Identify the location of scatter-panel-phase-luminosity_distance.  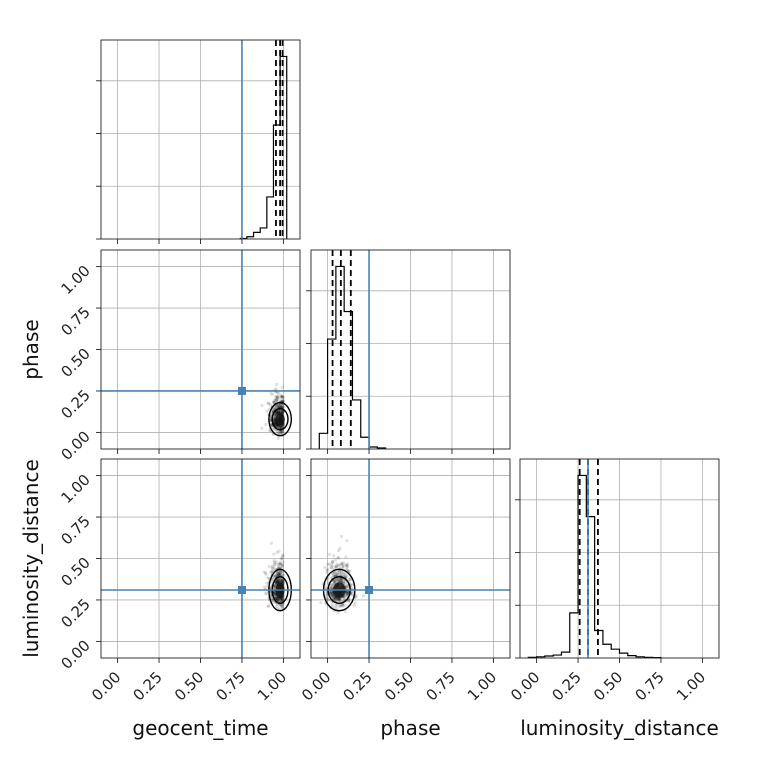
(408, 560).